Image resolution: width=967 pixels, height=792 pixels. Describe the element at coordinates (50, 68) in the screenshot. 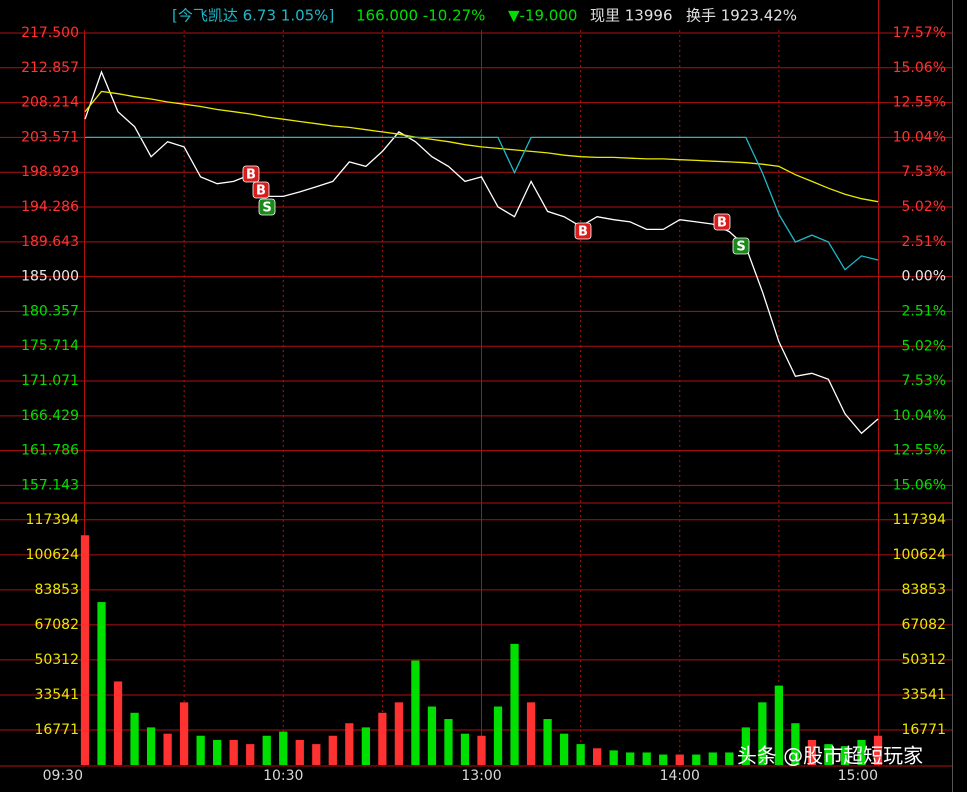

I see `y-tick-label: 212.857` at that location.